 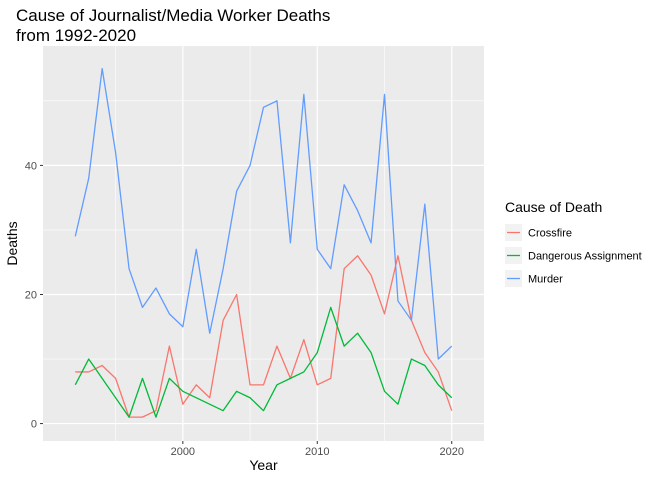 I want to click on legend-label-crossfire: Crossfire, so click(x=550, y=234).